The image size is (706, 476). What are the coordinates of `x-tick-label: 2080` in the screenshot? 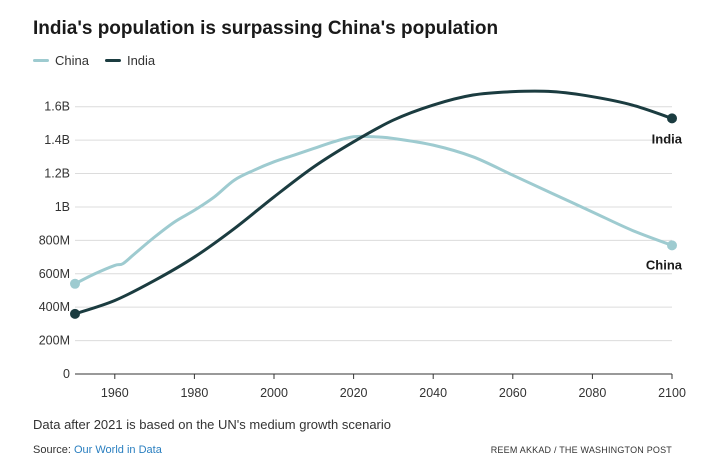 It's located at (592, 393).